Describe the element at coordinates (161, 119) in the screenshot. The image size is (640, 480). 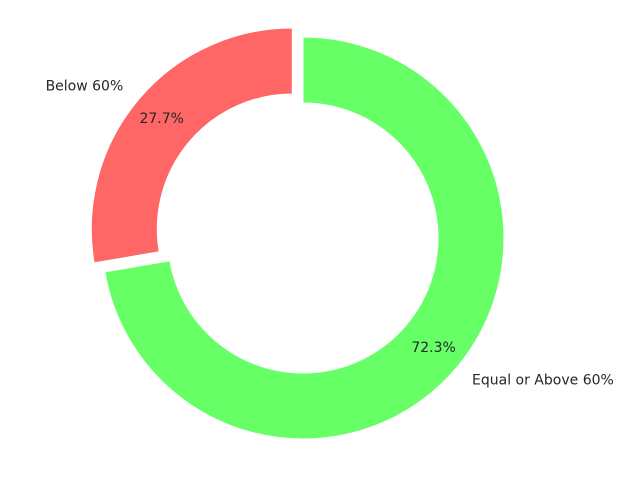
I see `slice-pct-label-0: 27.7%` at that location.